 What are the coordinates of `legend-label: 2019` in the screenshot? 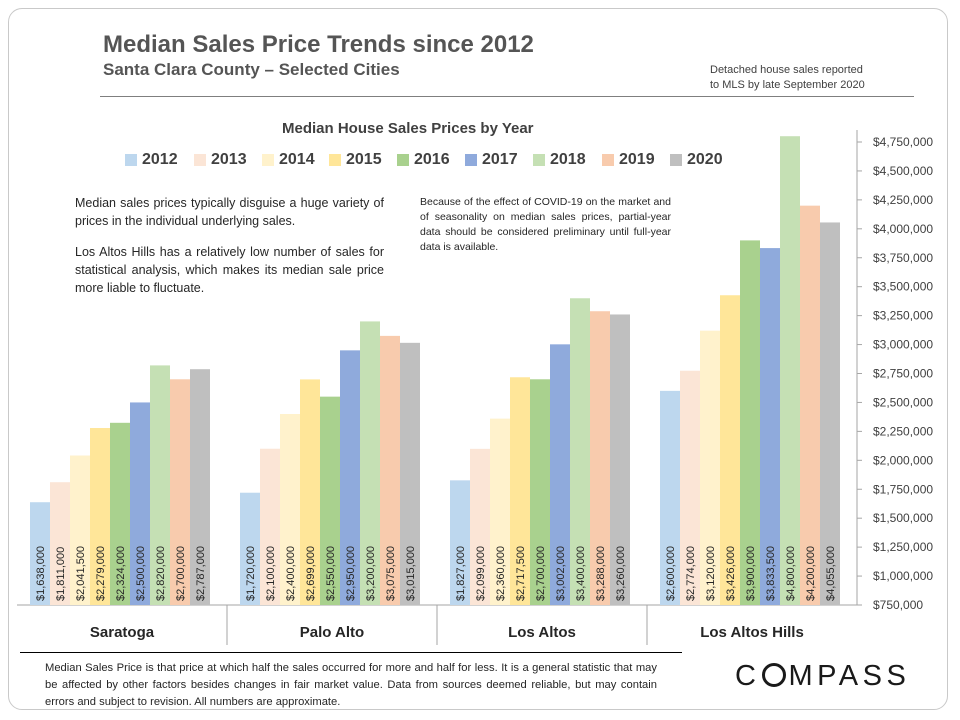 It's located at (637, 159).